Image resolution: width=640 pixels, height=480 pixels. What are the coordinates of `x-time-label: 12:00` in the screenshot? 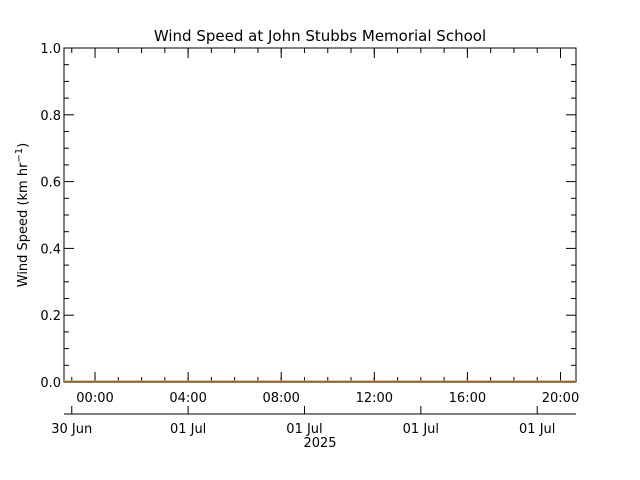 It's located at (374, 398).